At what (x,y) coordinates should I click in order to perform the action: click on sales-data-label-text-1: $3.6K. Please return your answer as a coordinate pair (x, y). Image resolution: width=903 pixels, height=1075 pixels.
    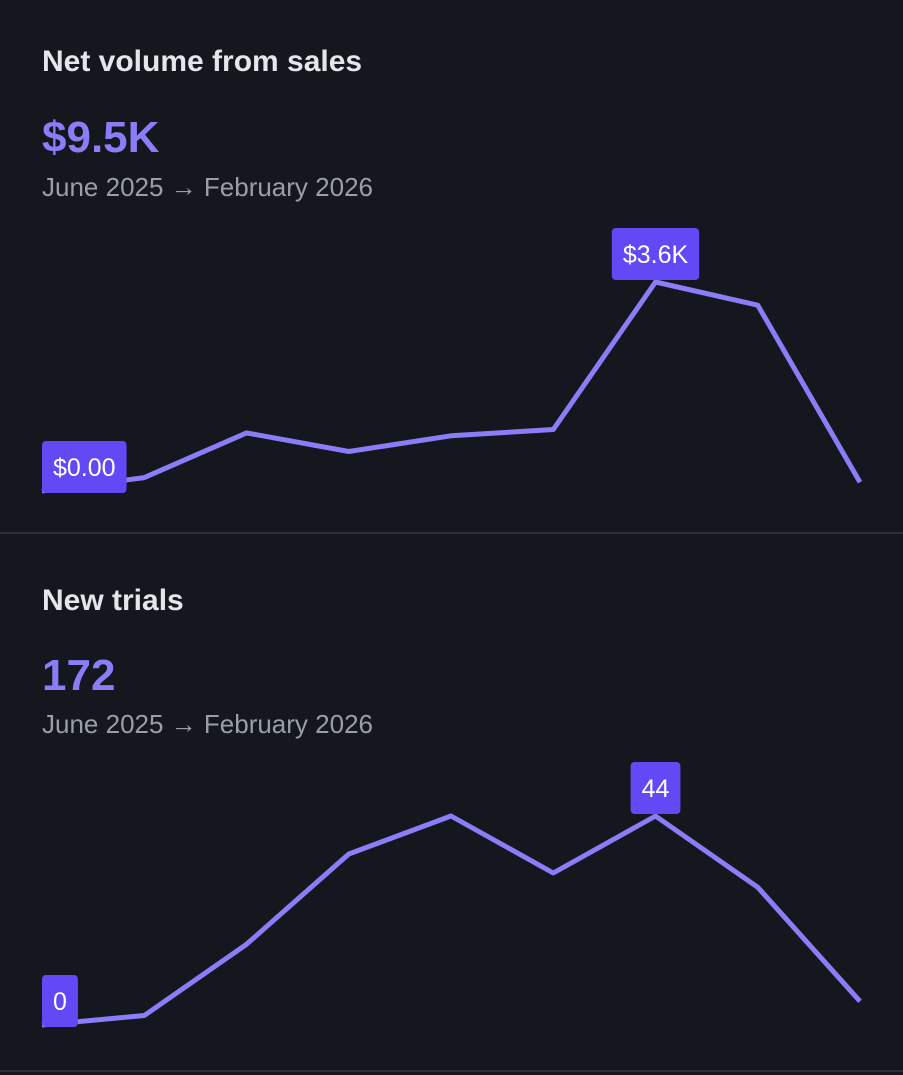
    Looking at the image, I should click on (656, 255).